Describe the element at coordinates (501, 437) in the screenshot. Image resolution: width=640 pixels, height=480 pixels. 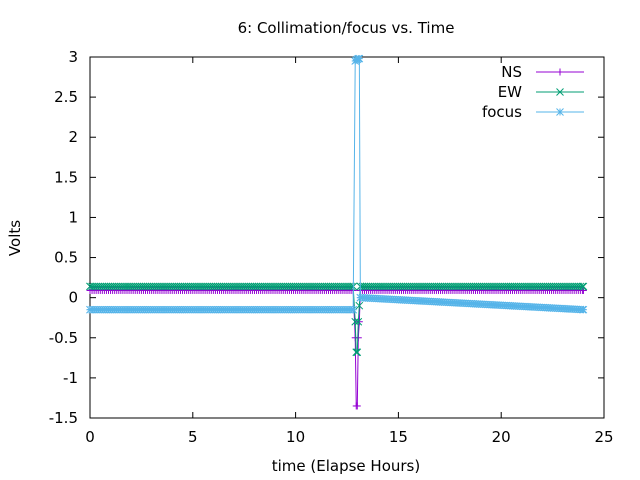
I see `x-tick-label: 20` at that location.